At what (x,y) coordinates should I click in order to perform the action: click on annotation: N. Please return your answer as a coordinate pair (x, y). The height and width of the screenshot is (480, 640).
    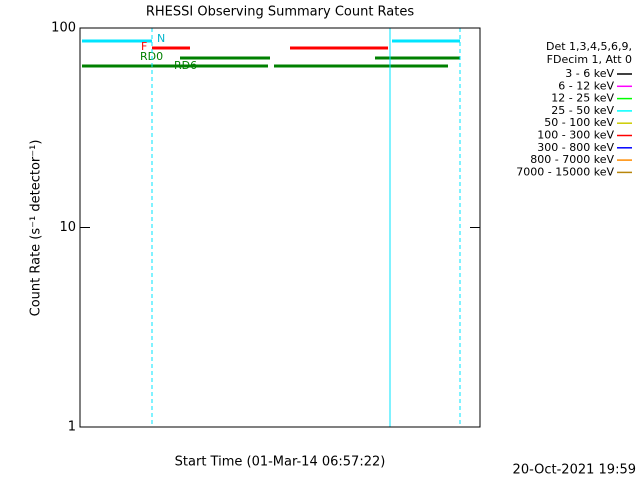
    Looking at the image, I should click on (161, 38).